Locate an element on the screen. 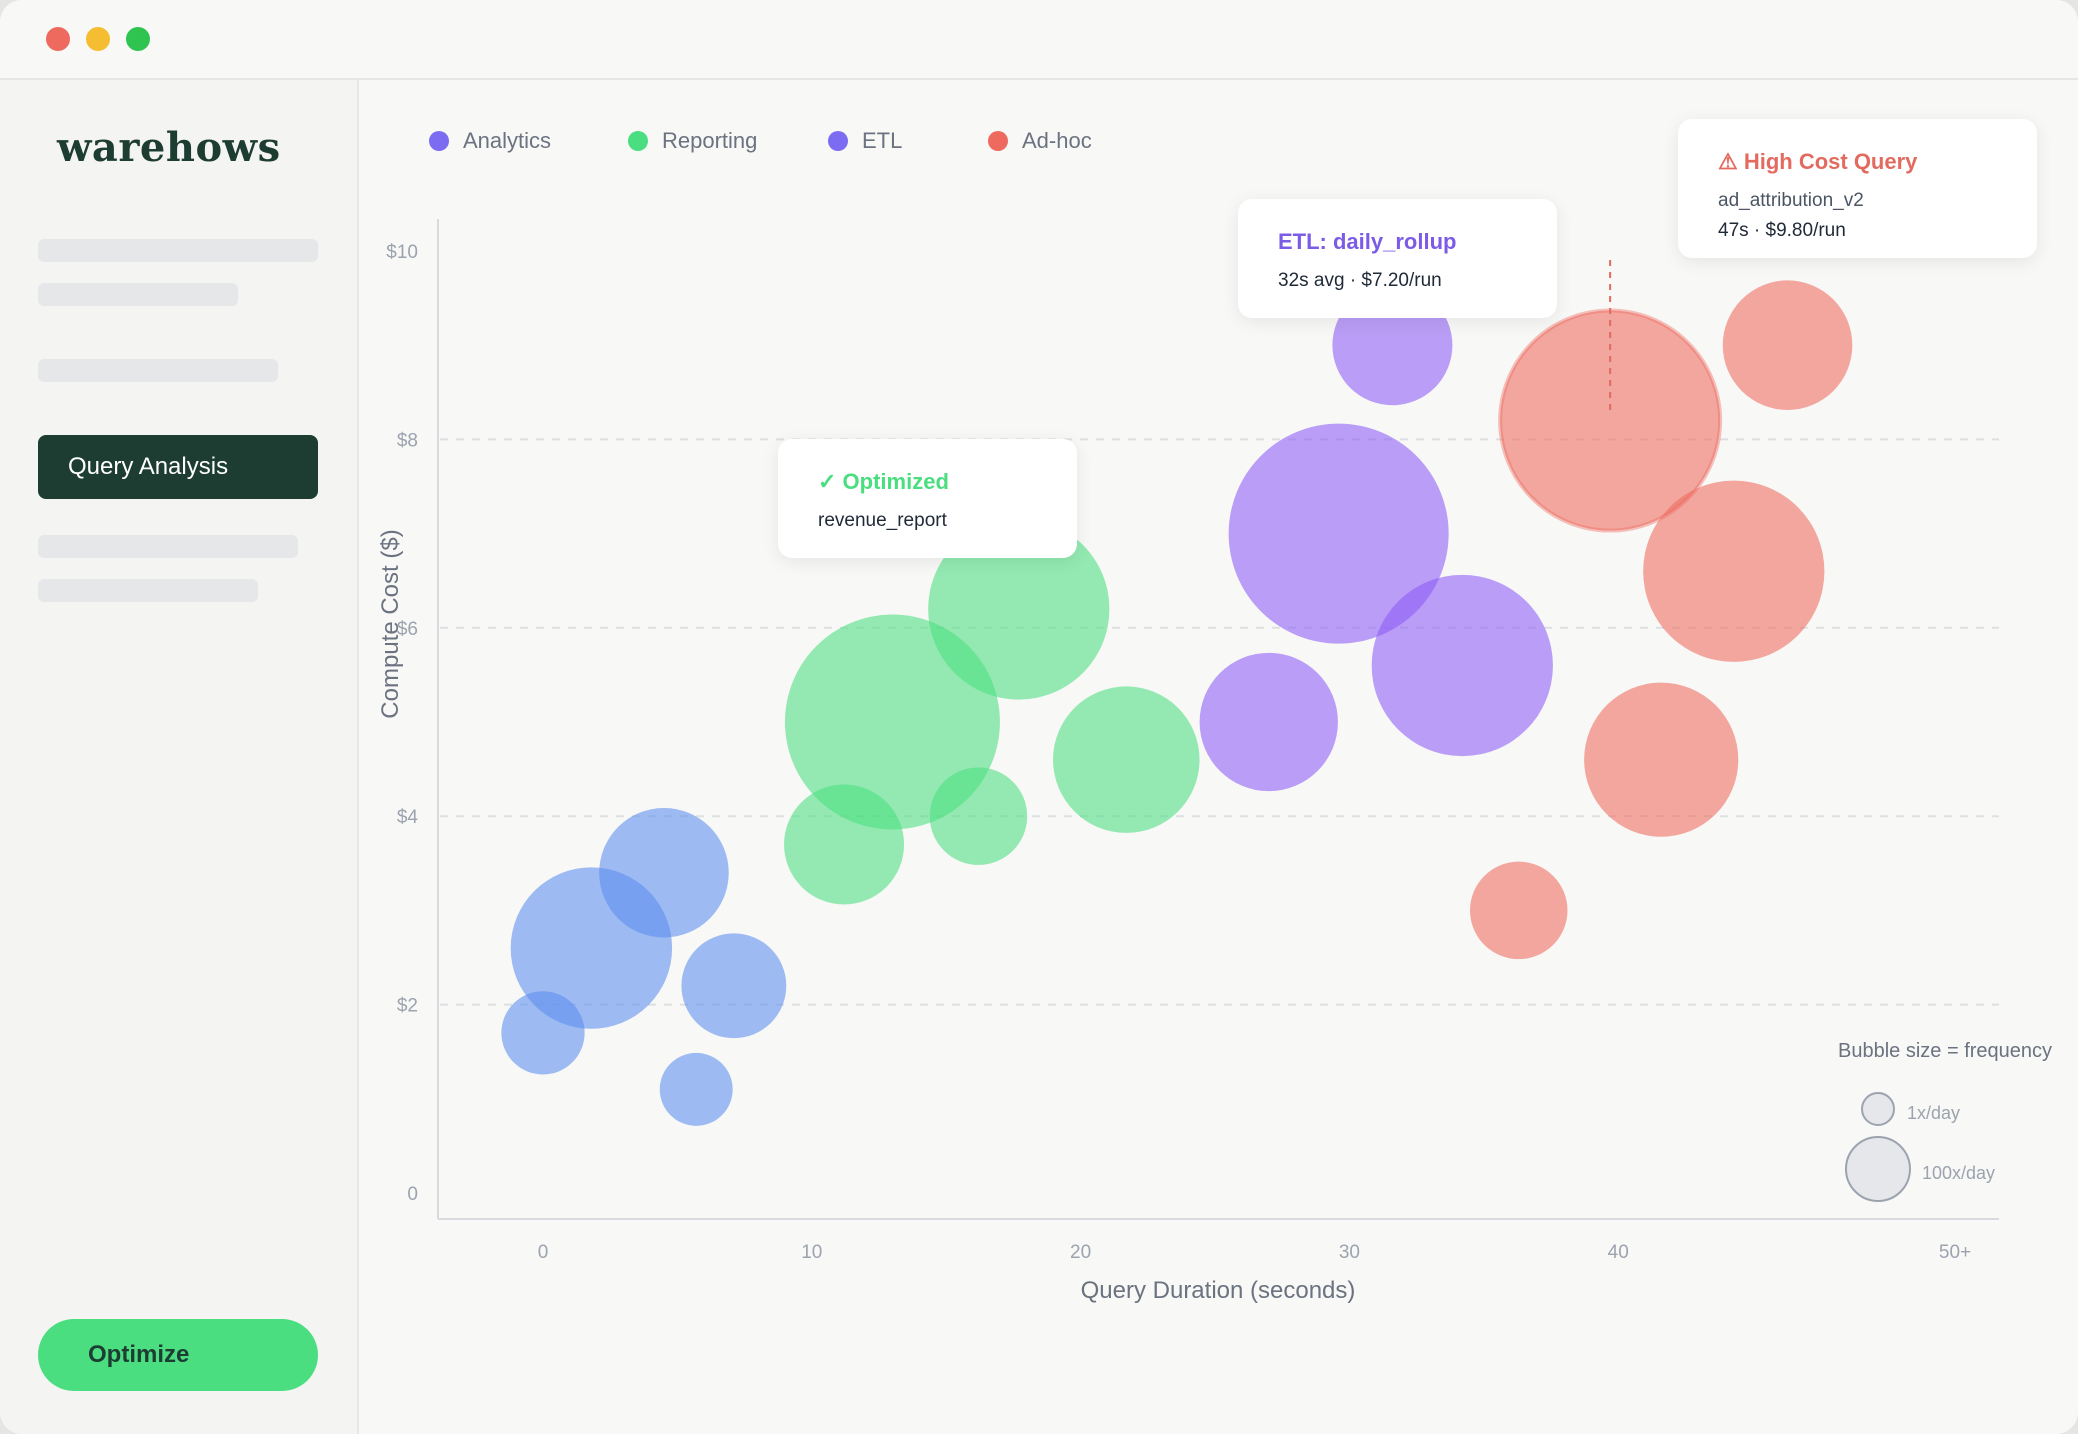 This screenshot has height=1434, width=2078. app-logo: warehows is located at coordinates (169, 147).